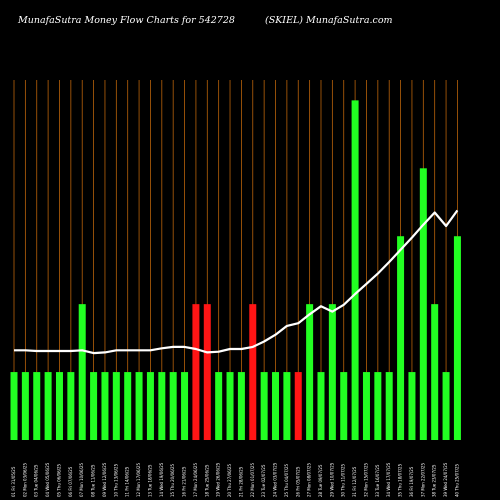  I want to click on chart-source-label: (SKIEL) MunafaSutra.com, so click(329, 20).